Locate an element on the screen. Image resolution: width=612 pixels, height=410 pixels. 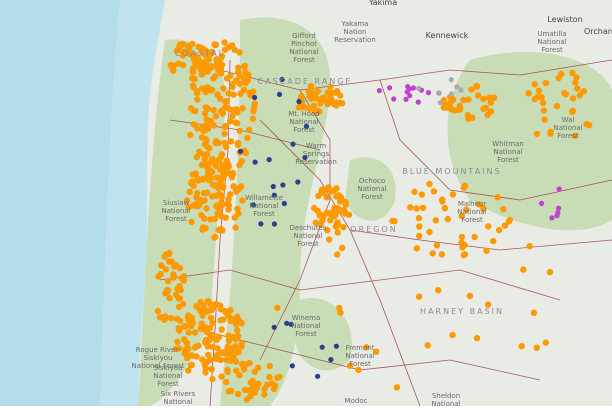
map-label: Wal National Forest is located at coordinates (567, 128).